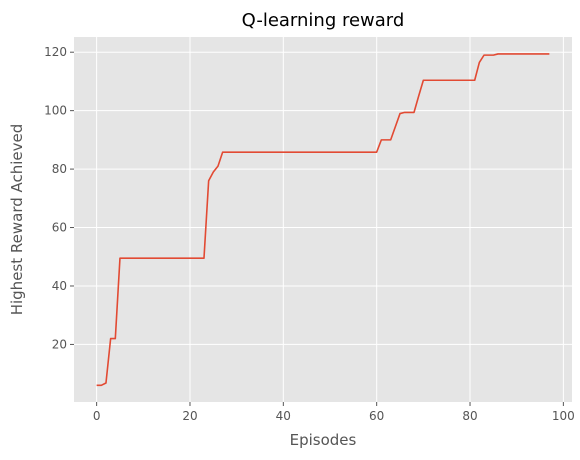 The height and width of the screenshot is (460, 580). I want to click on chart-title: Q-learning reward, so click(323, 20).